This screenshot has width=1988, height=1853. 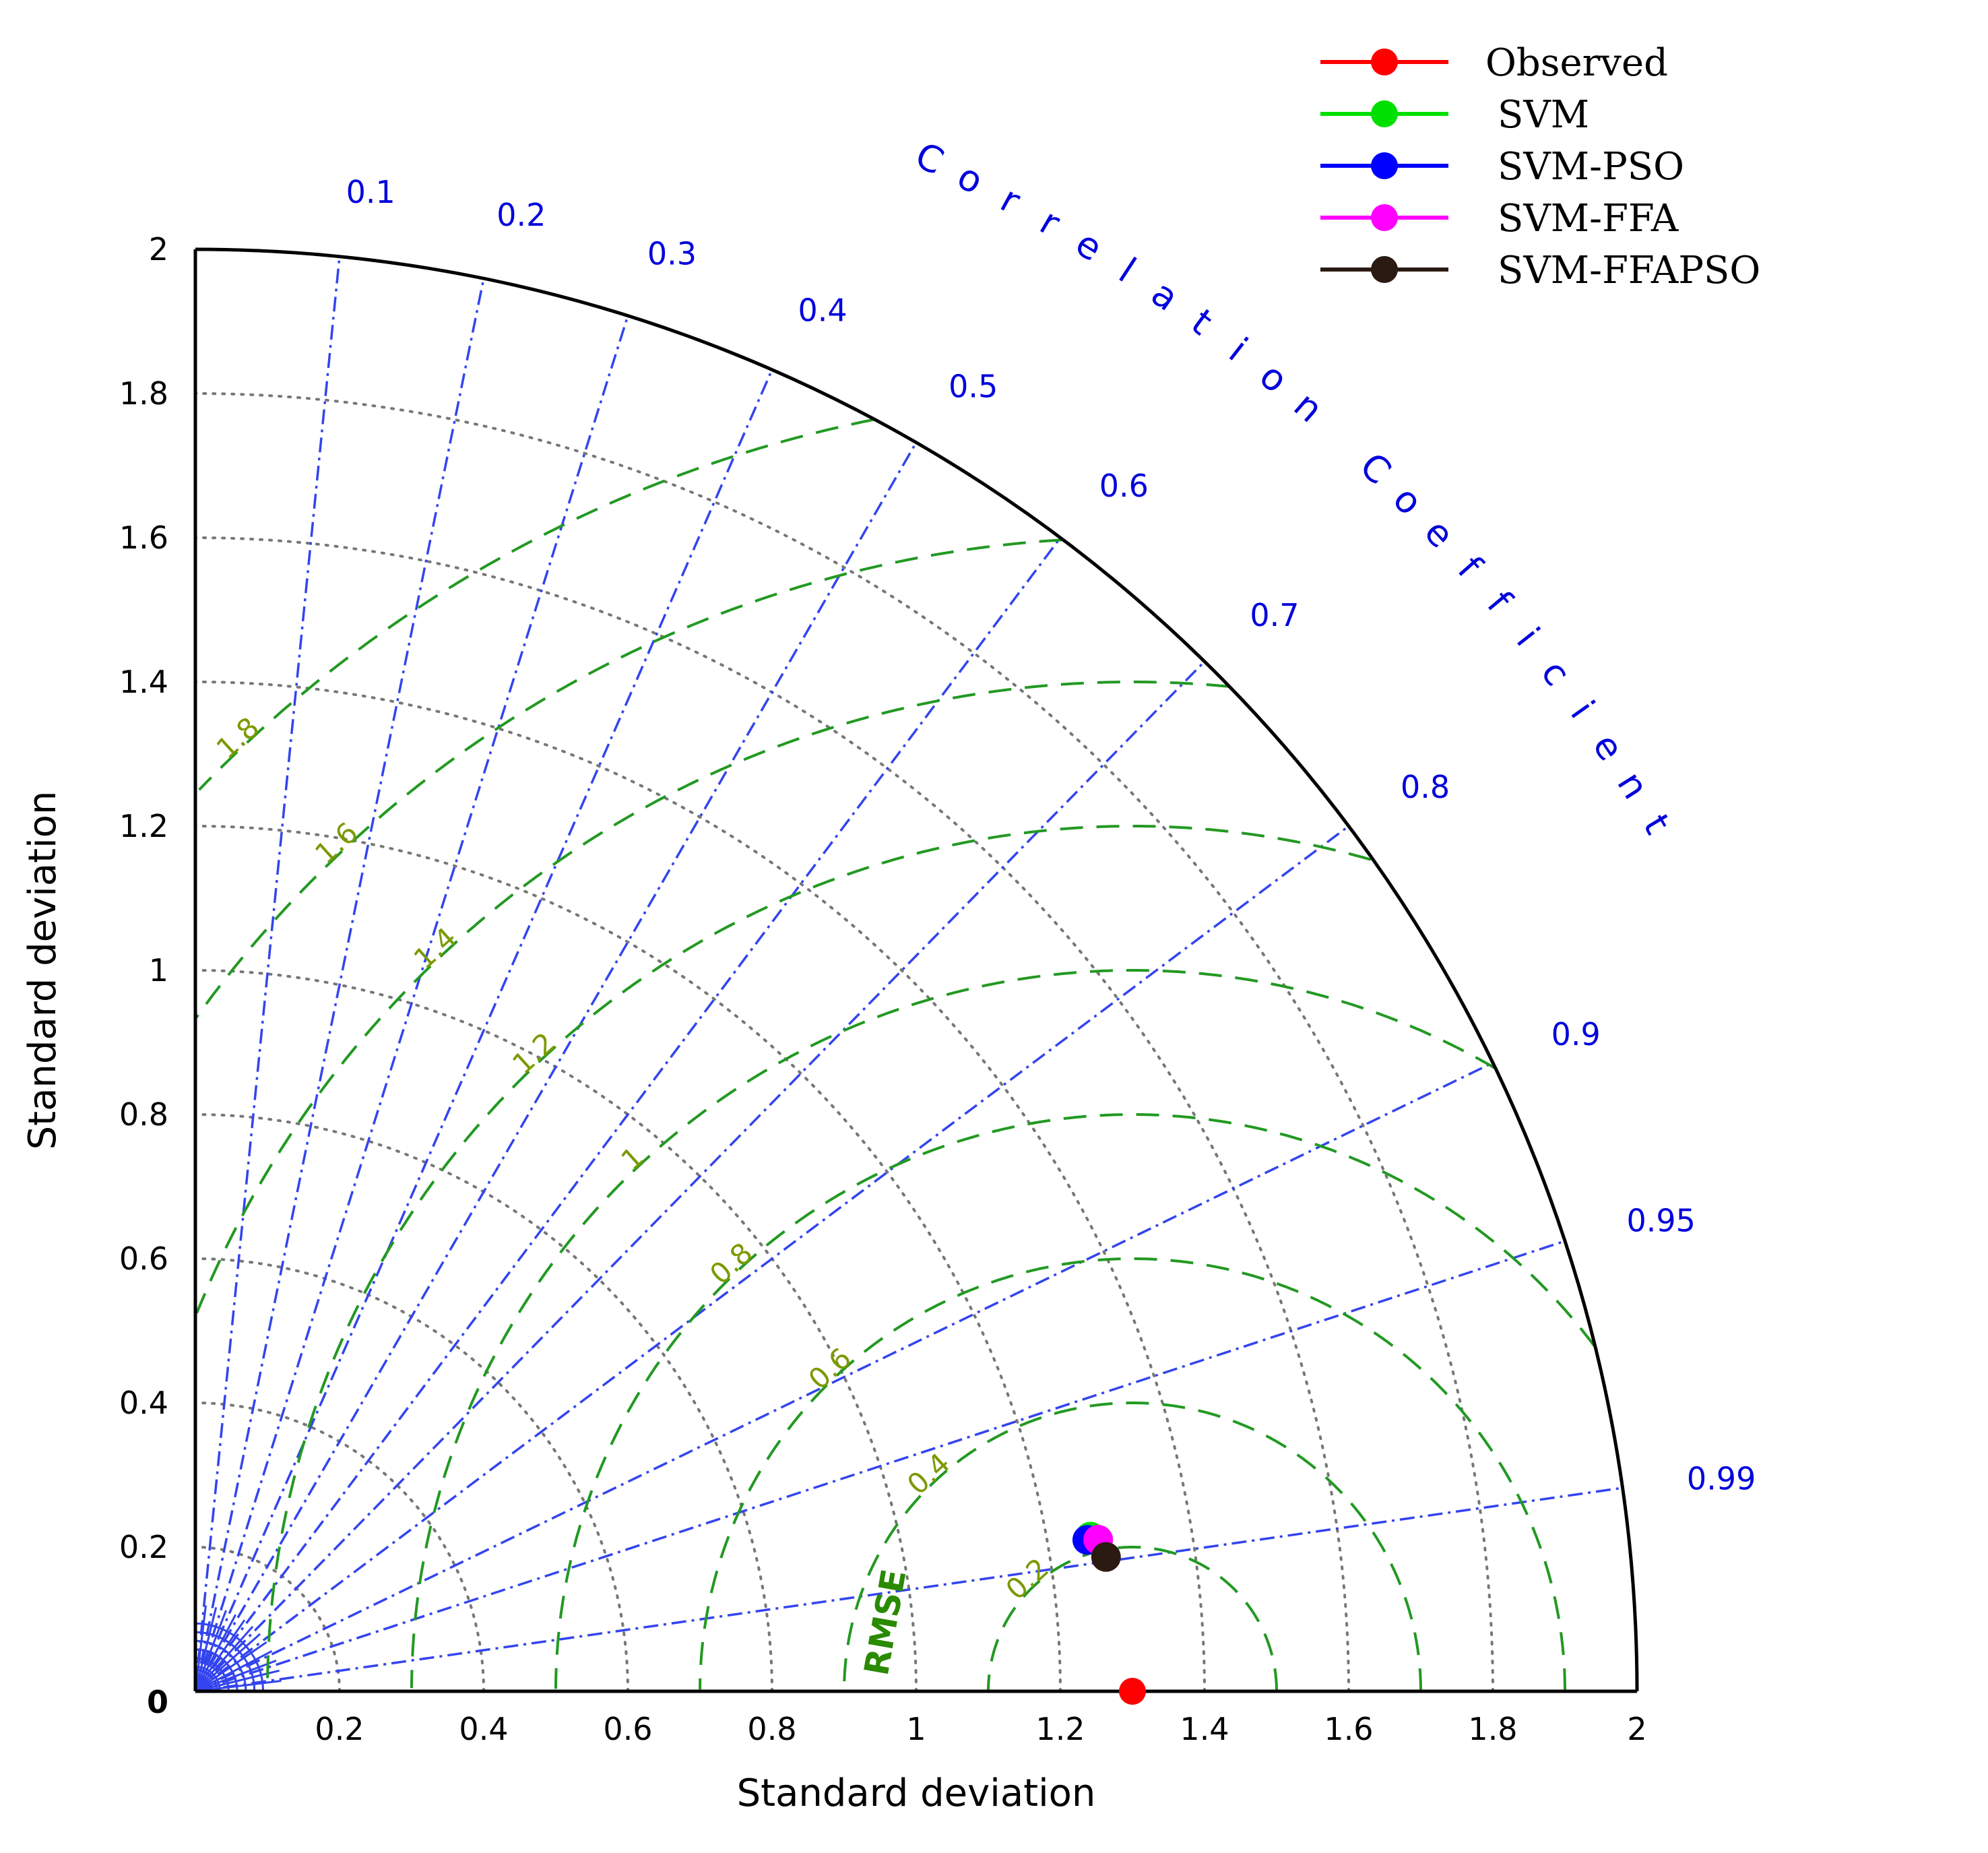 What do you see at coordinates (144, 1547) in the screenshot?
I see `y-tick-label: 0.2` at bounding box center [144, 1547].